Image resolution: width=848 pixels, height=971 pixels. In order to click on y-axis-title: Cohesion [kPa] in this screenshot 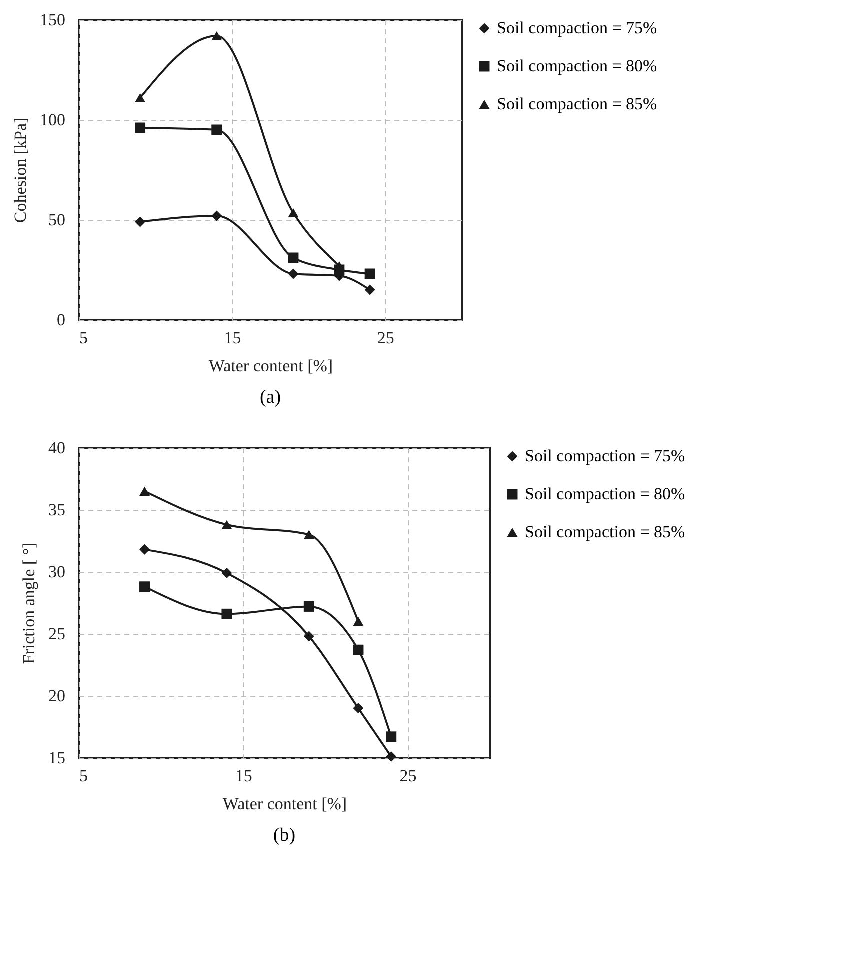, I will do `click(20, 171)`.